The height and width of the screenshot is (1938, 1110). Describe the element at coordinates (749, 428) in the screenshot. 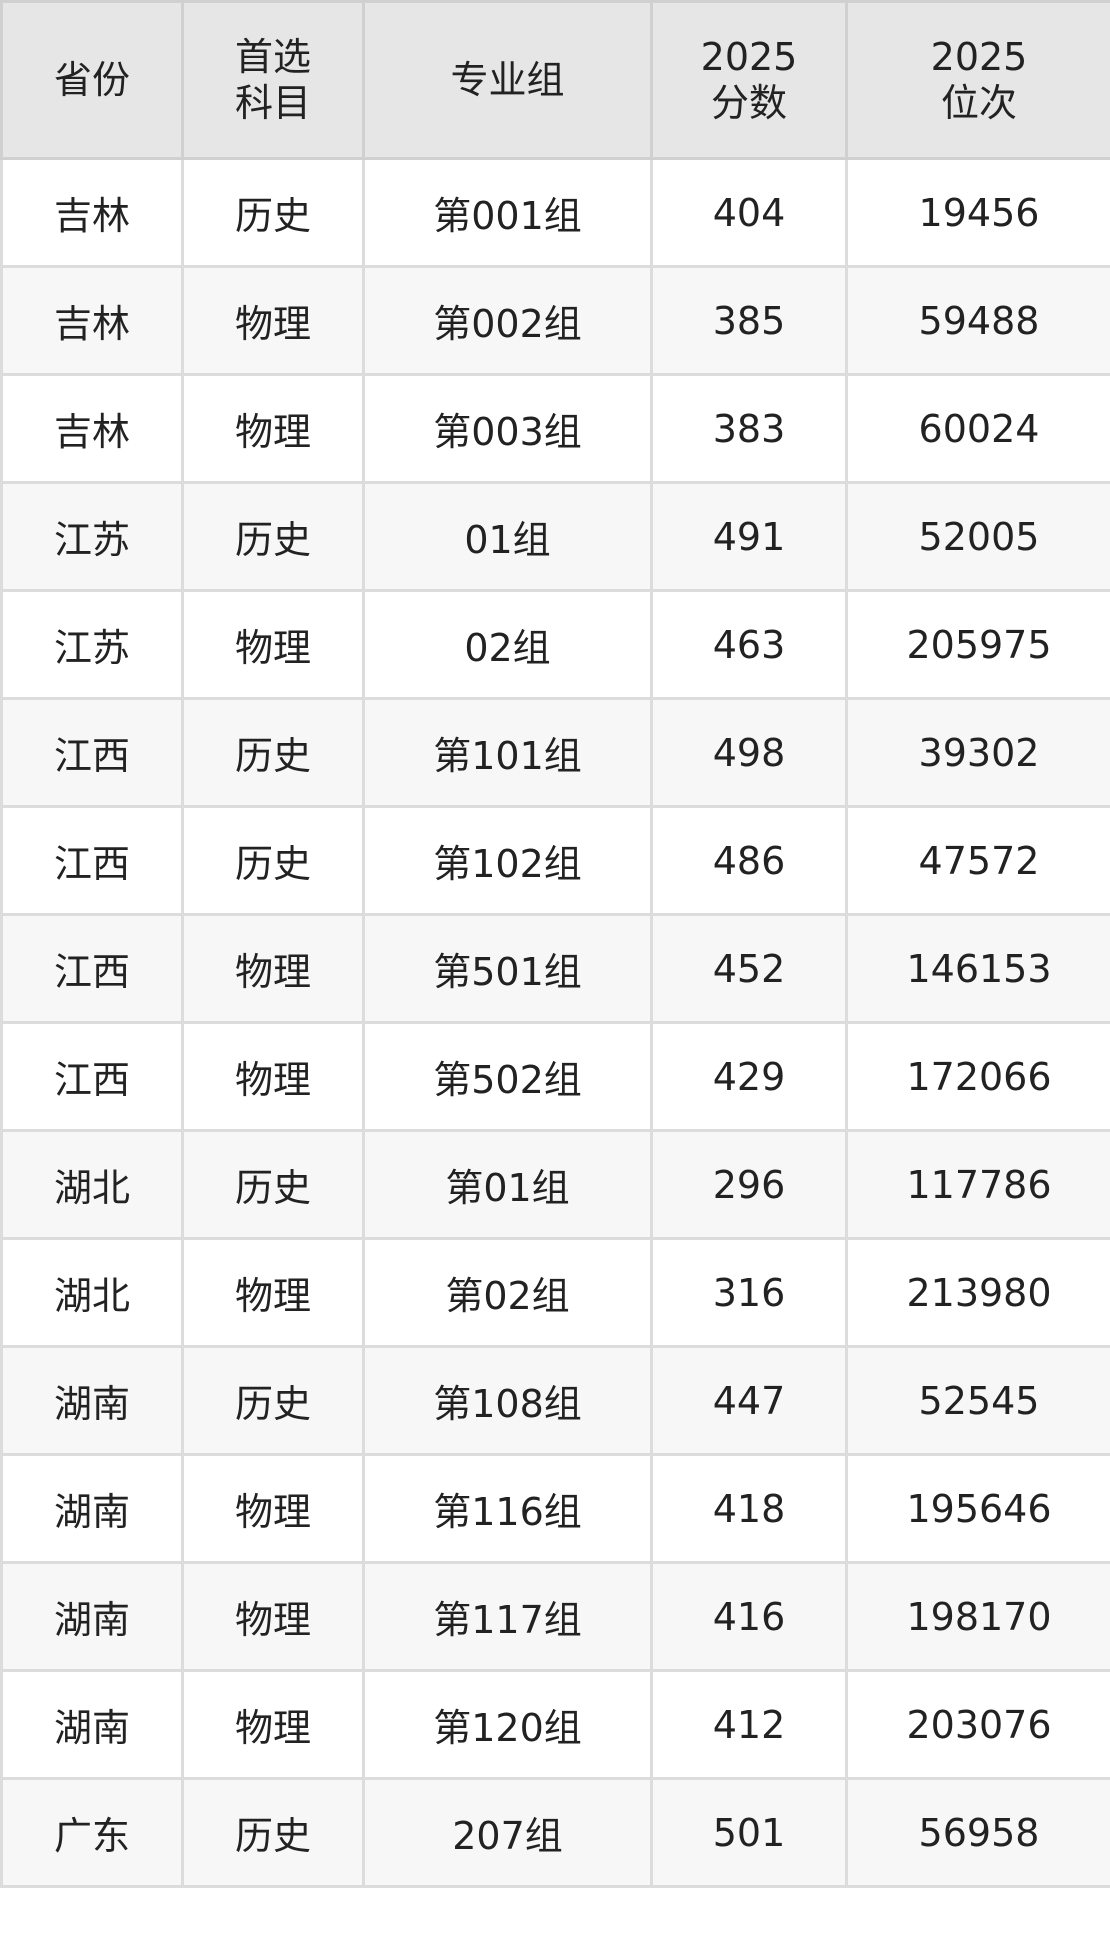

I see `cell-score: 383` at that location.